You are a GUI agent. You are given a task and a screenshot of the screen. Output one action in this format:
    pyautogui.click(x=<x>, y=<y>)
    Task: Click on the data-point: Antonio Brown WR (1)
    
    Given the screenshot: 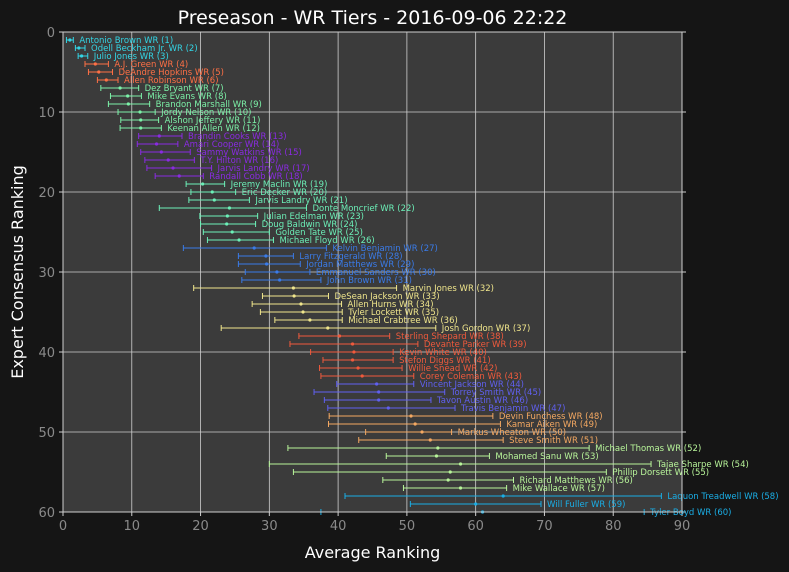 What is the action you would take?
    pyautogui.click(x=119, y=41)
    